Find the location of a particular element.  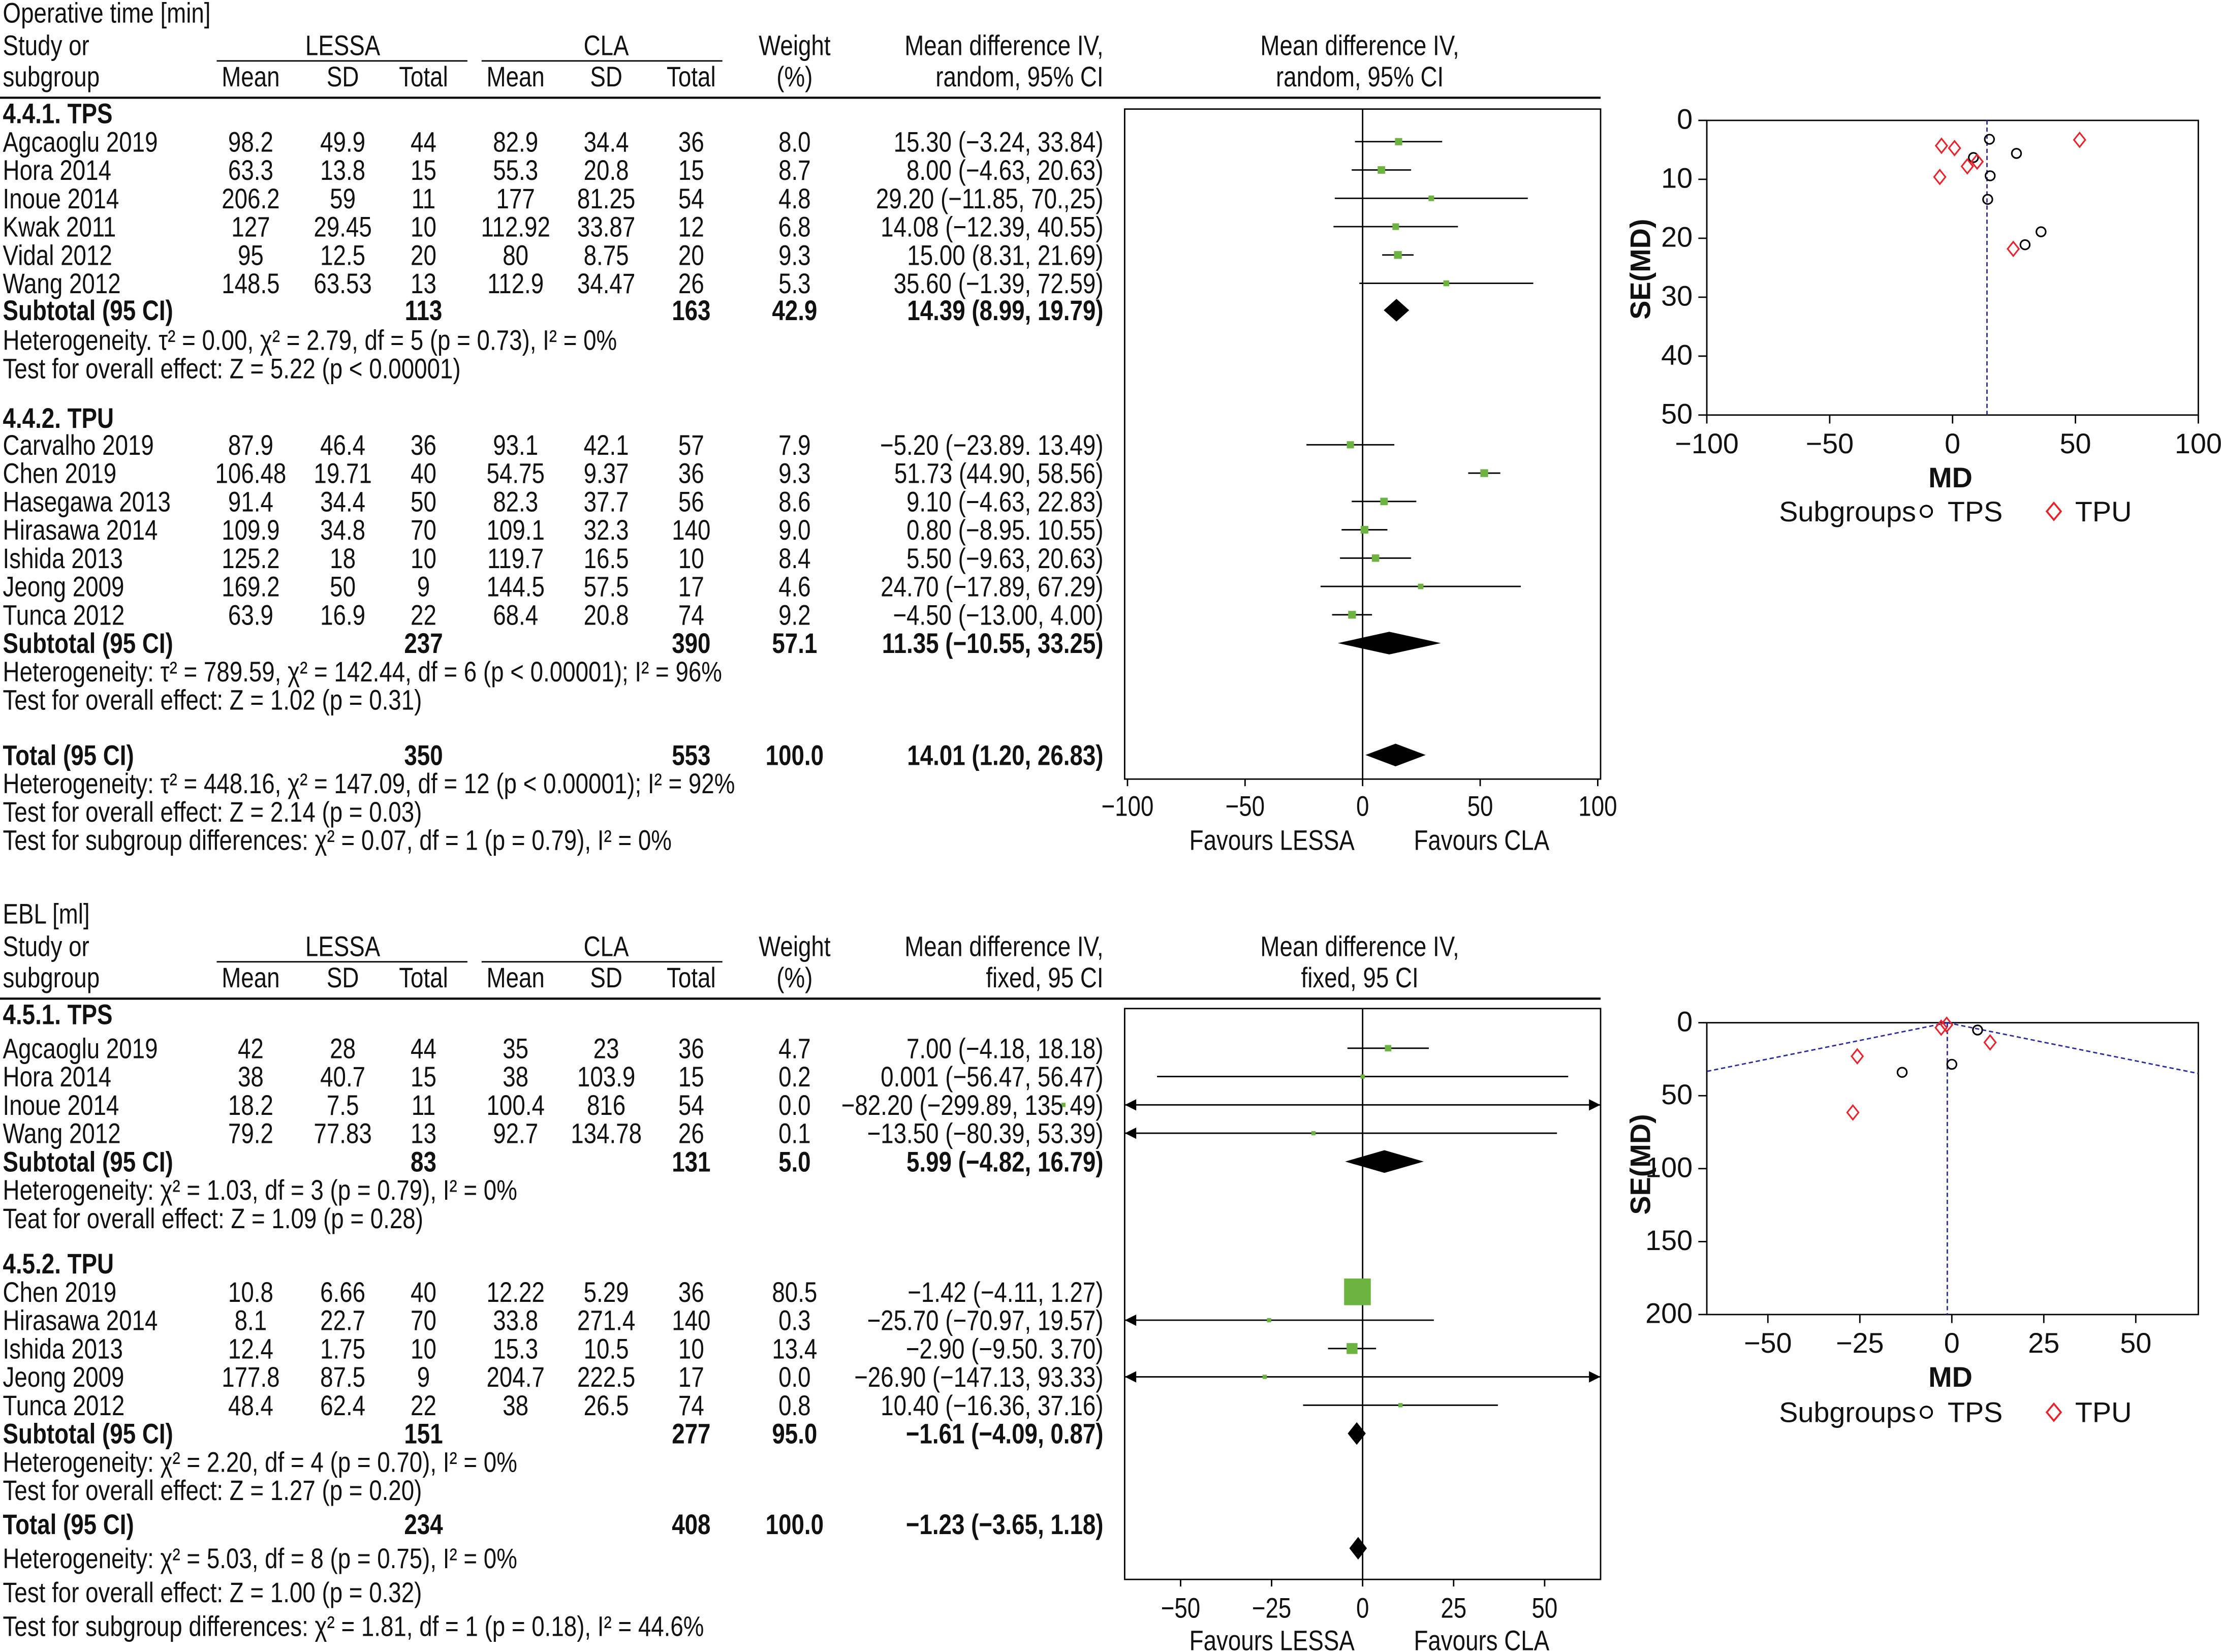

lessa-total: 113 is located at coordinates (424, 310).